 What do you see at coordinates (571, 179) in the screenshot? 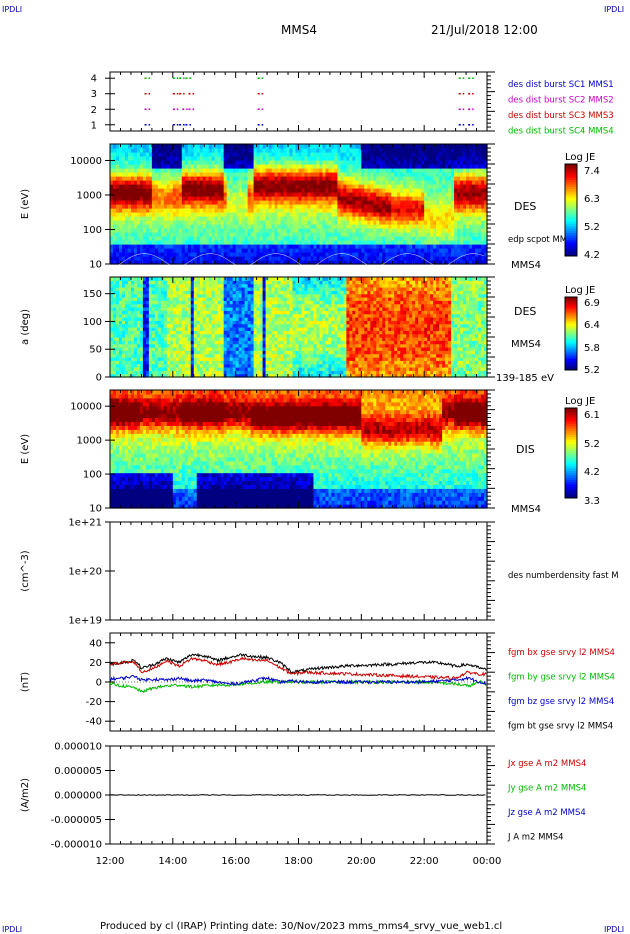
I see `des-energy-colorbar-step` at bounding box center [571, 179].